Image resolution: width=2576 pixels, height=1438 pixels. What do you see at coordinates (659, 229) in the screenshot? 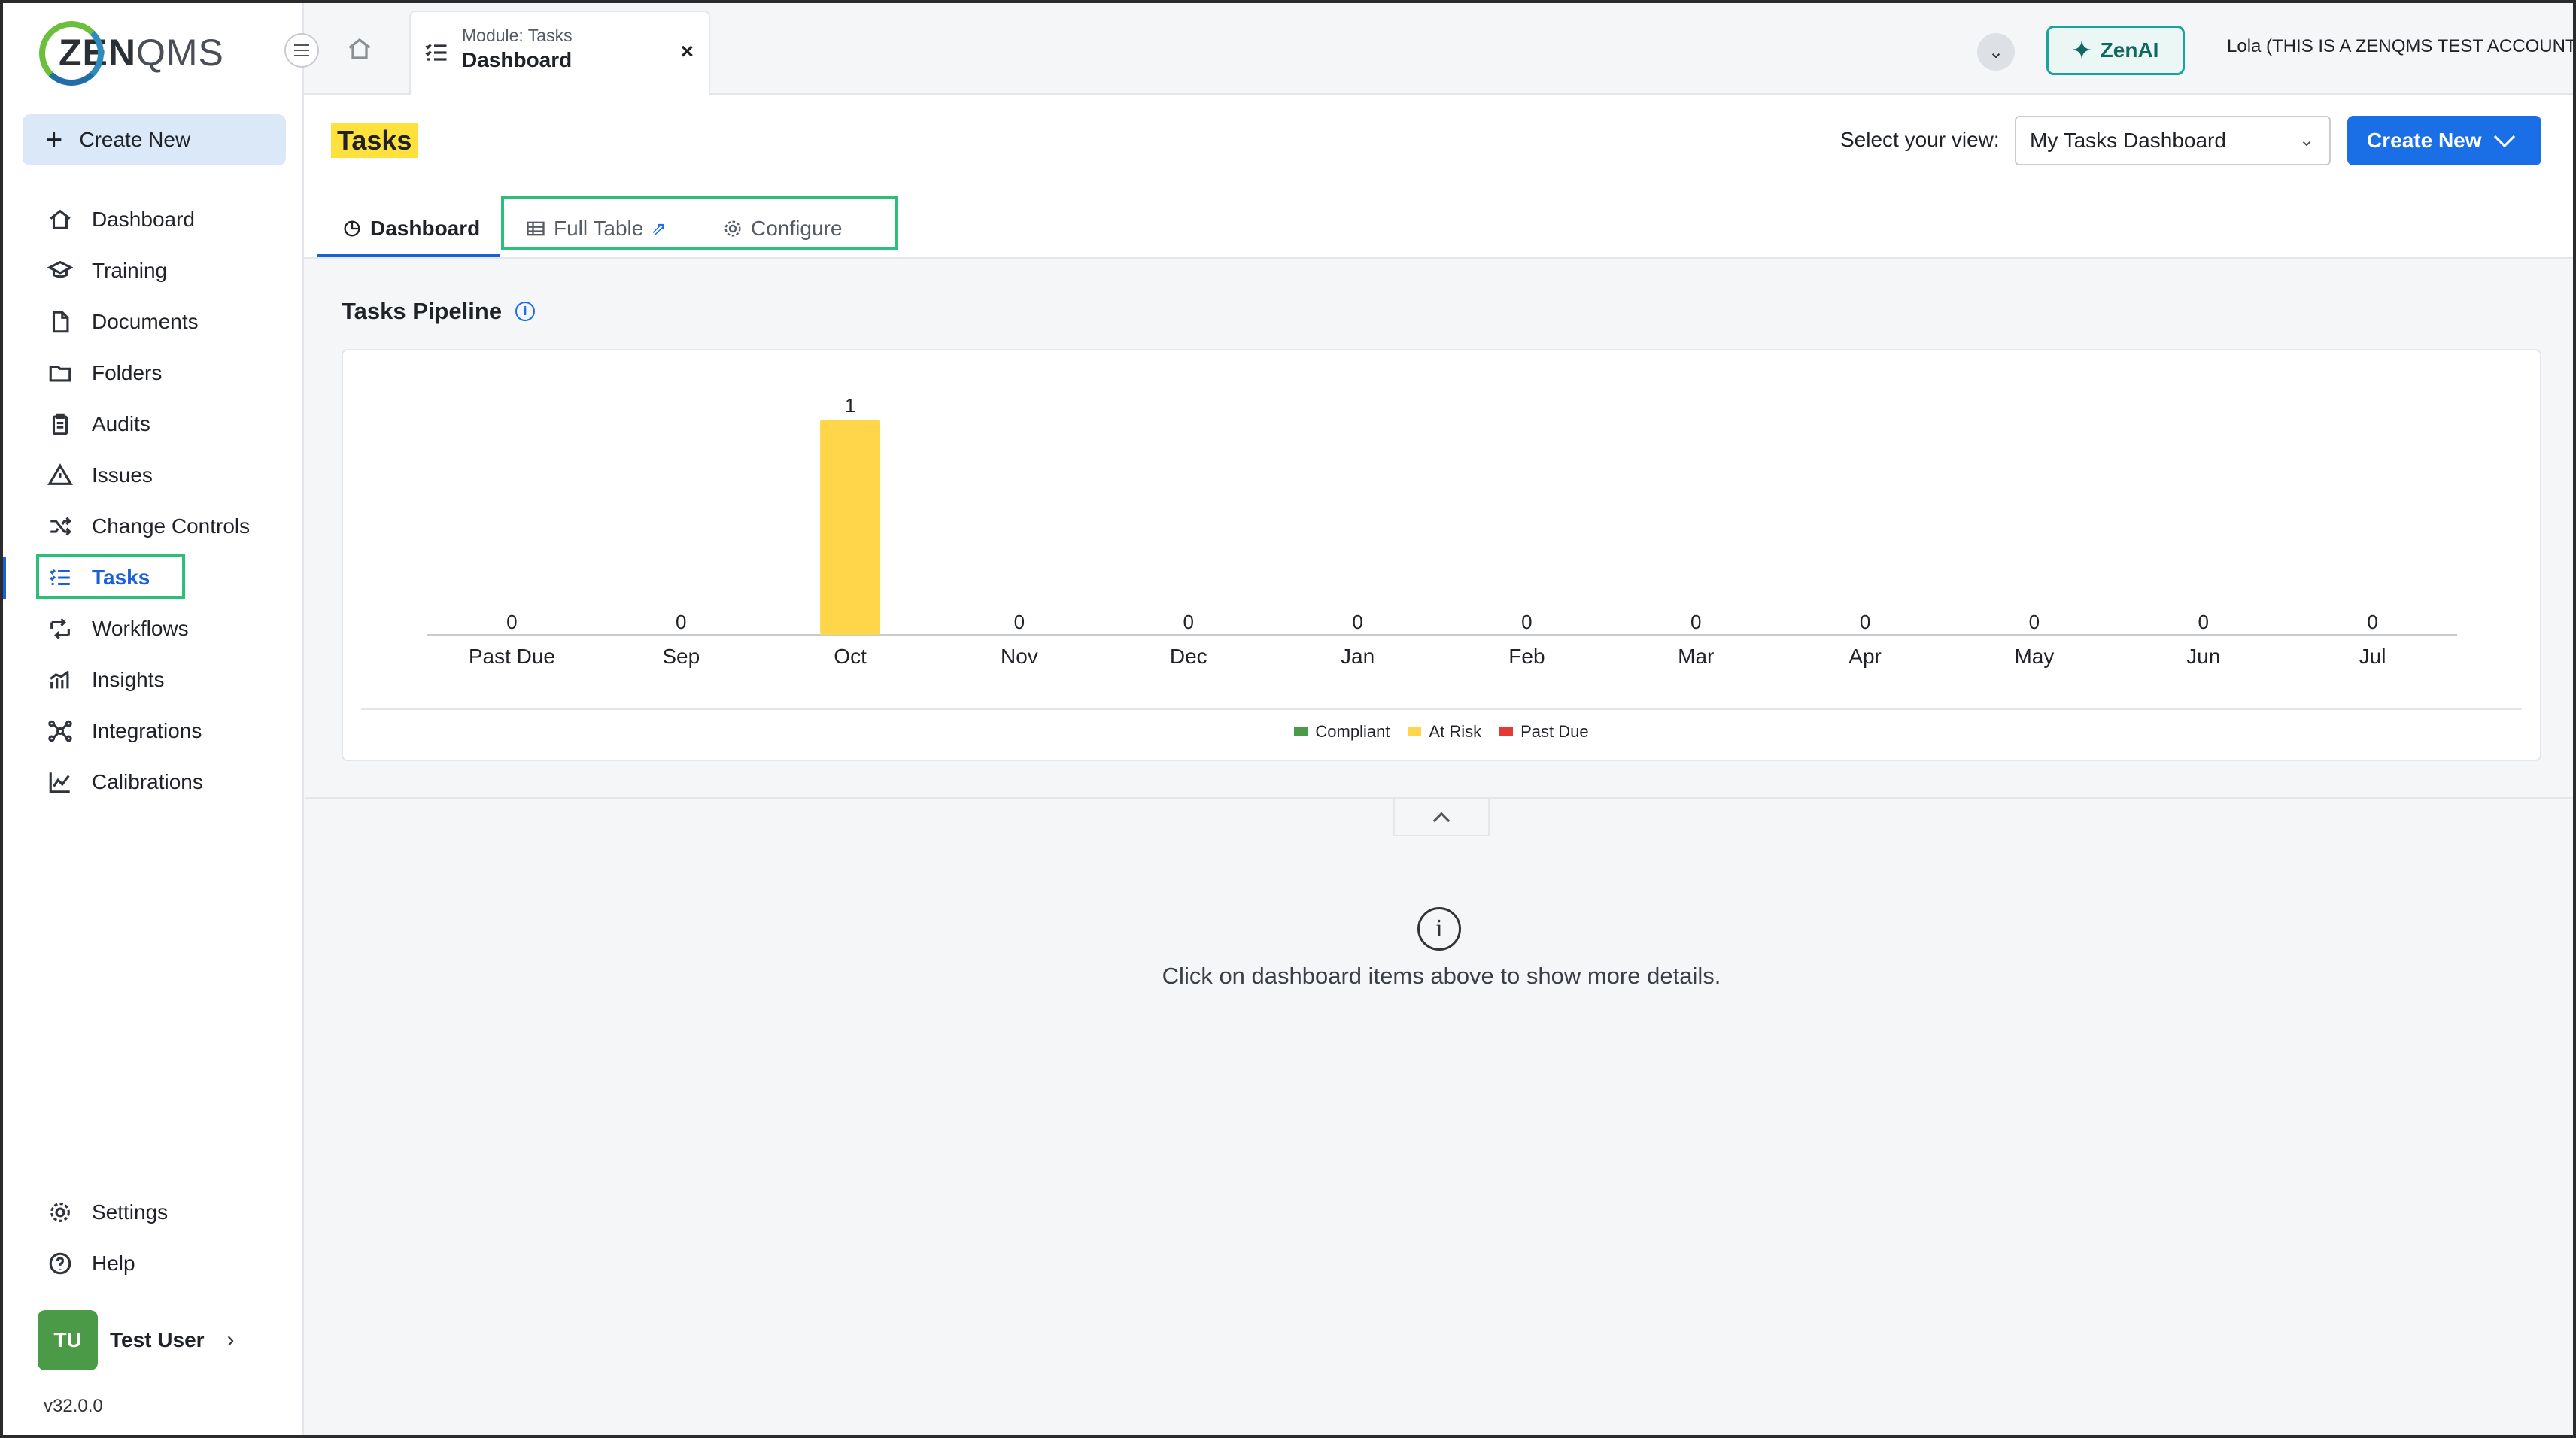
I see `external-link-icon: ⇗` at bounding box center [659, 229].